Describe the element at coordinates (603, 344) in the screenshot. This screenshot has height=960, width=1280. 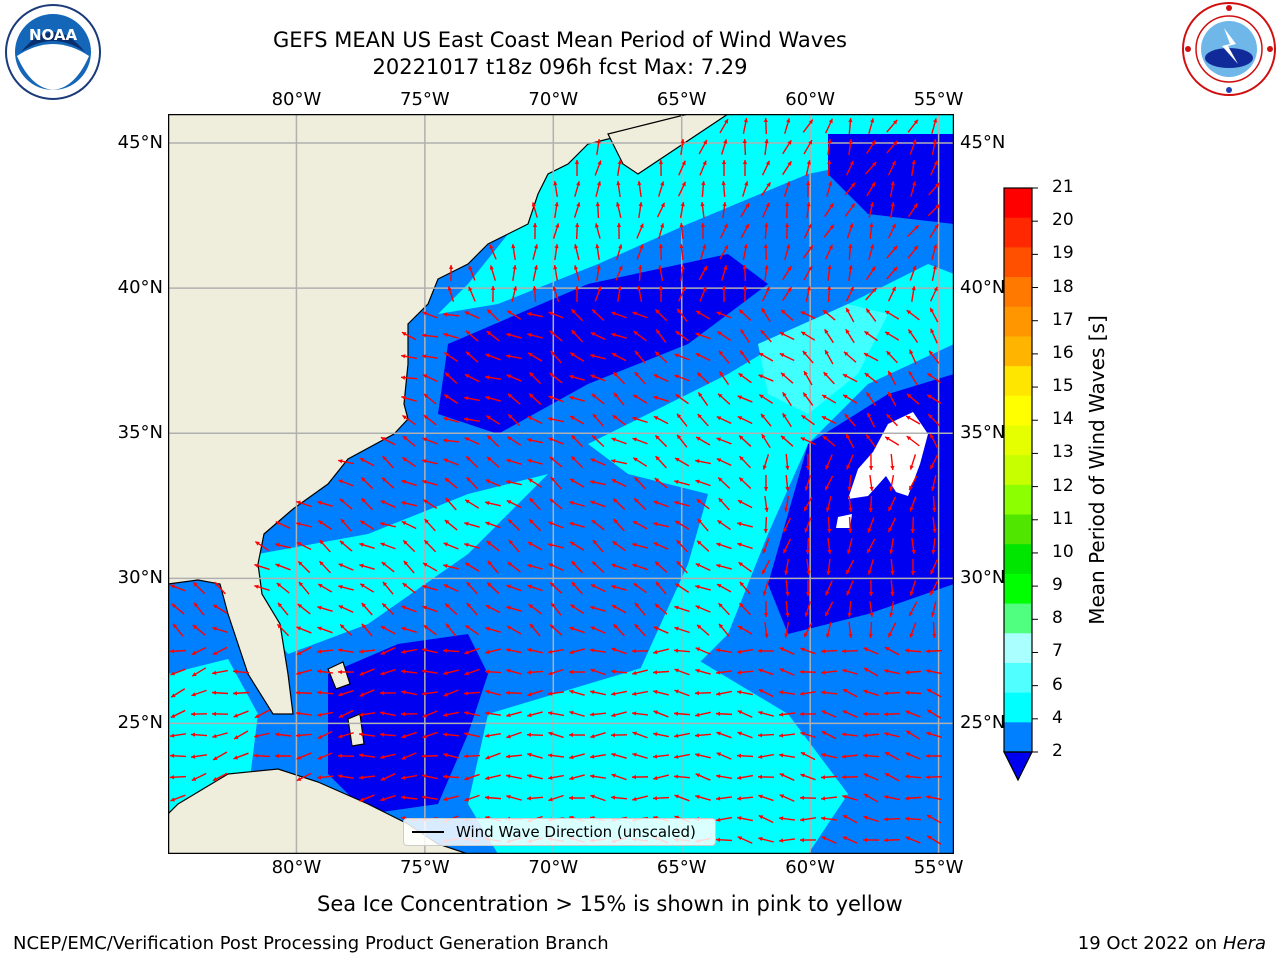
I see `wave-band-0-2s` at that location.